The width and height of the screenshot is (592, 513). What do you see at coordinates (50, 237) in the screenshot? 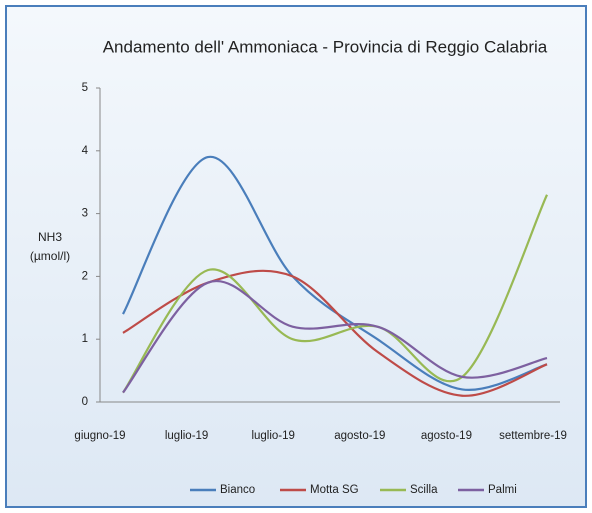
I see `y-axis-label: NH3` at bounding box center [50, 237].